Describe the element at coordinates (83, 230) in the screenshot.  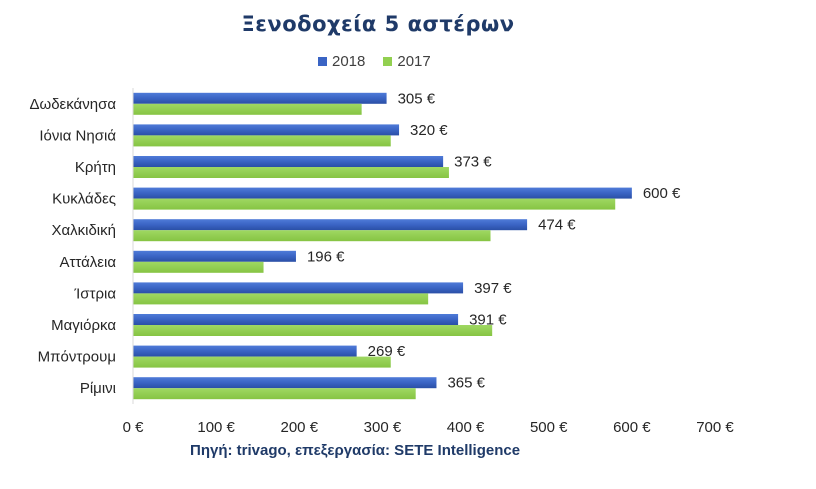
I see `y-tick-label-4: Χαλκιδική` at that location.